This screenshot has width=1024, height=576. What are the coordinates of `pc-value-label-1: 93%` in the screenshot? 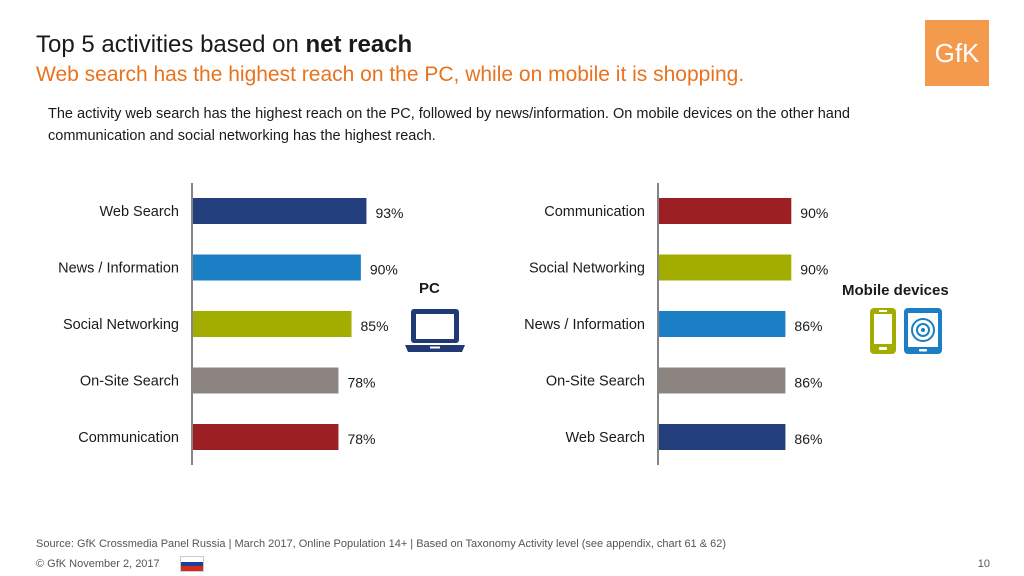 It's located at (389, 213).